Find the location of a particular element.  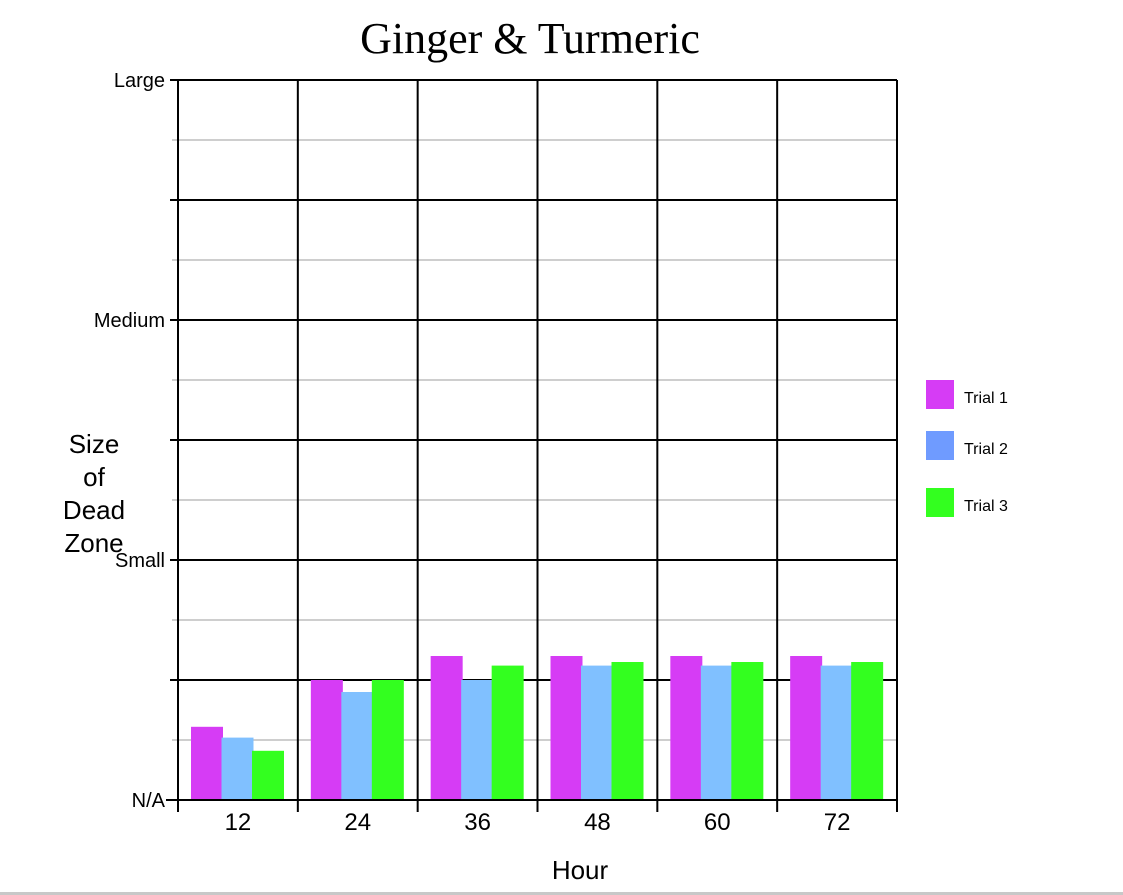

y-tick-label: Small is located at coordinates (140, 561).